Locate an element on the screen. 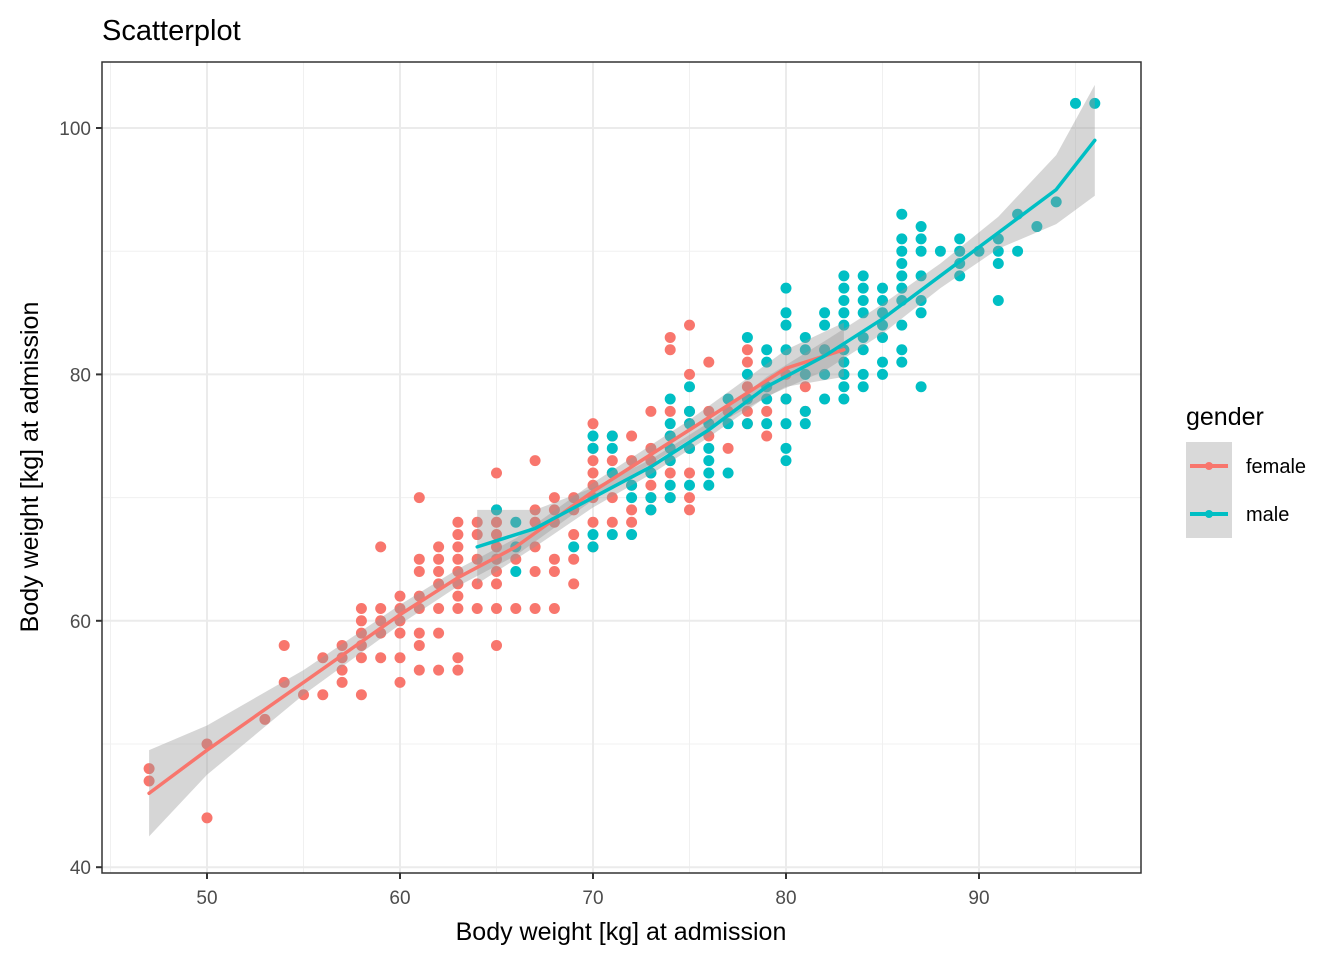 This screenshot has width=1344, height=960. y-axis-title: Body weight [kg] at admission is located at coordinates (30, 467).